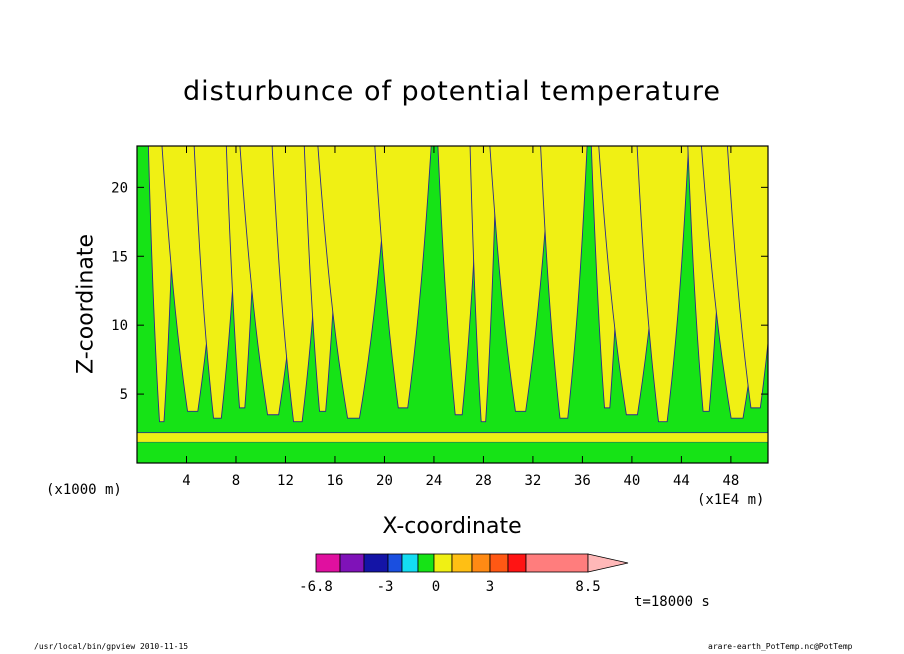 This screenshot has height=654, width=904. I want to click on field-surface-band, so click(452, 452).